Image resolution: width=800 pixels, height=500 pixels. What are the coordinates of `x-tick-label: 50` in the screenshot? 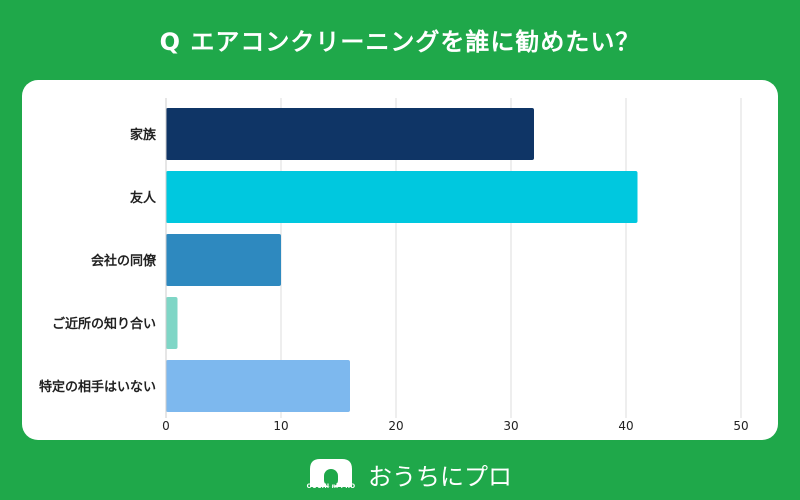 It's located at (740, 426).